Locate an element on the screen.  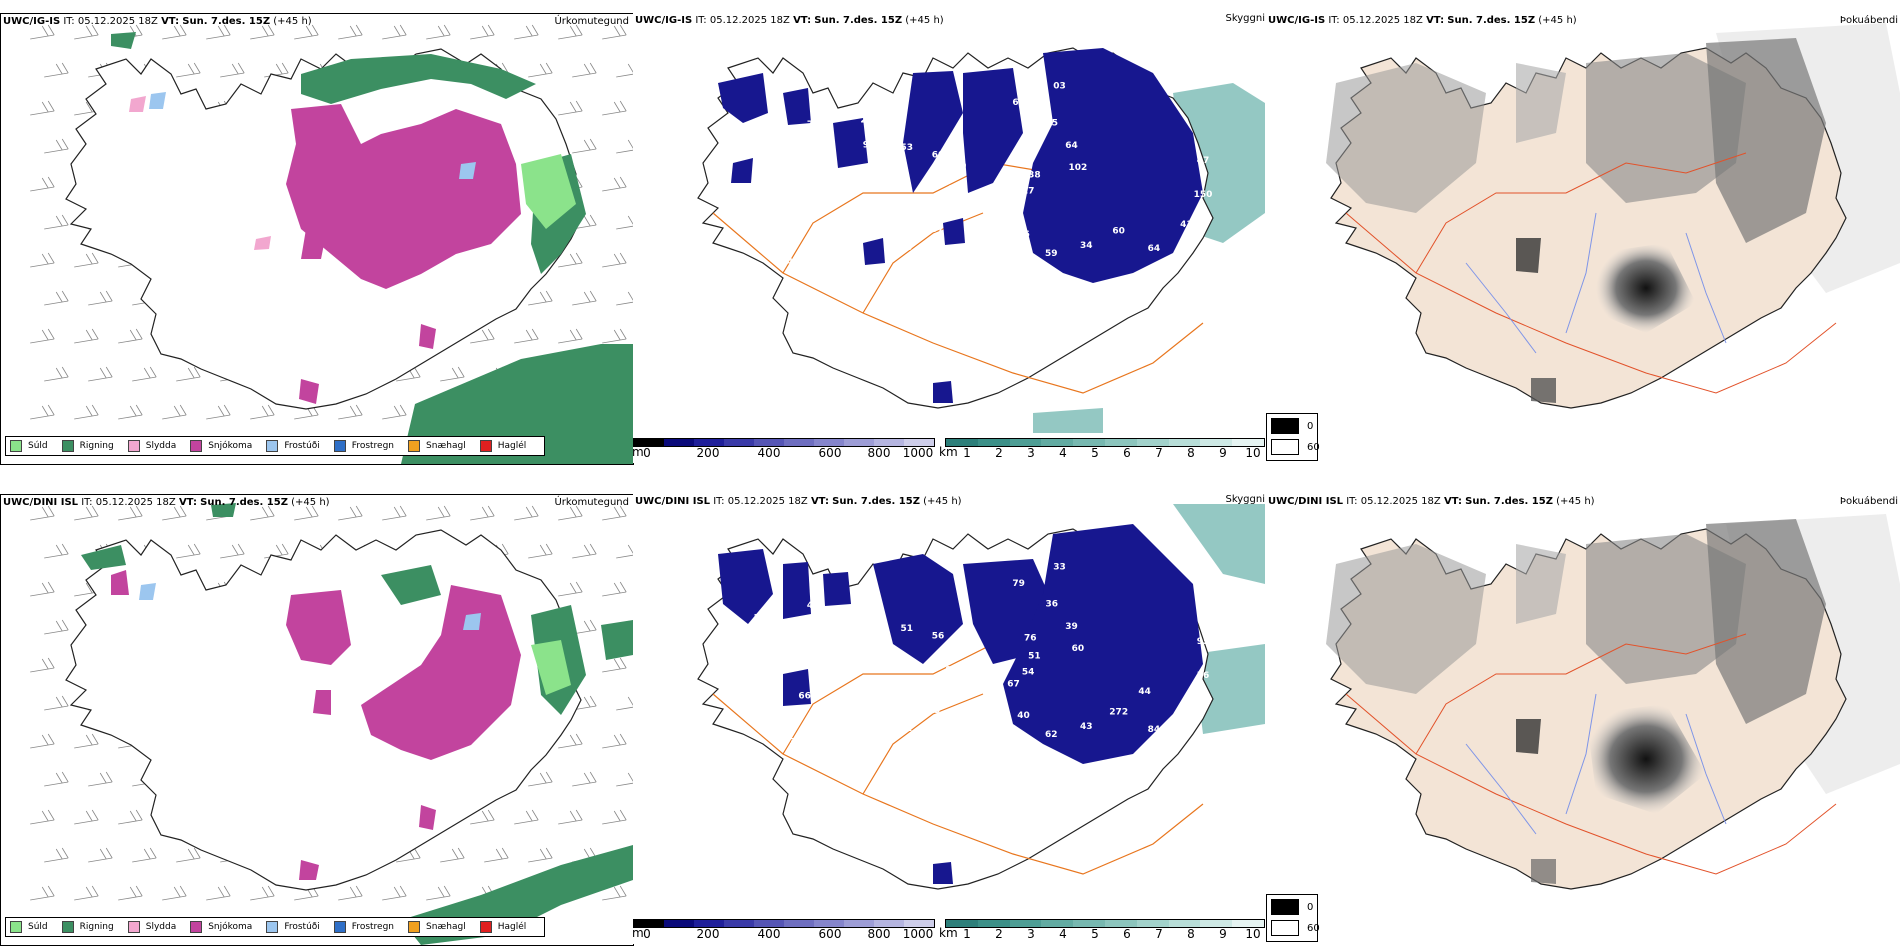
fog-areas is located at coordinates (1576, 220).